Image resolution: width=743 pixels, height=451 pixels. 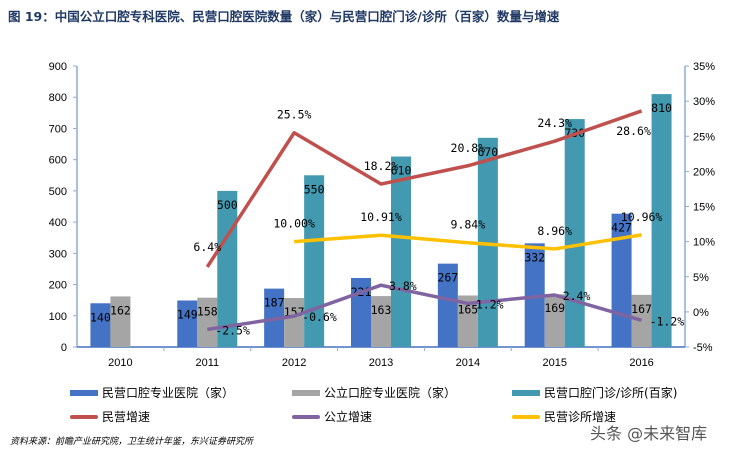 I want to click on right-axis-tick-label: 10%, so click(x=704, y=243).